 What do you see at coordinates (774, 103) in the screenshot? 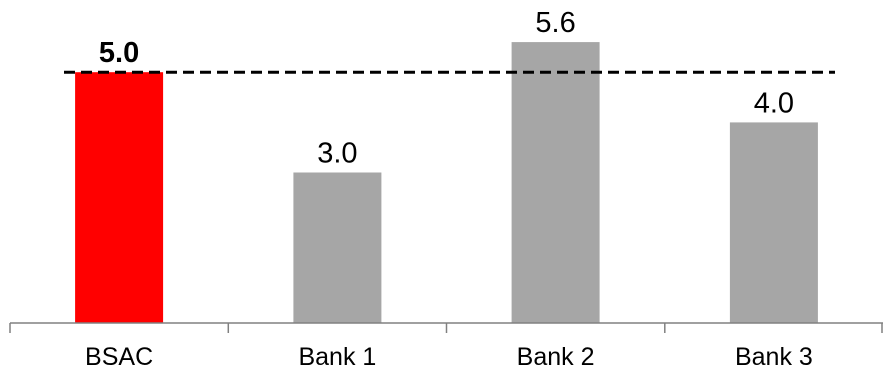
I see `value-label-bank-3: 4.0` at bounding box center [774, 103].